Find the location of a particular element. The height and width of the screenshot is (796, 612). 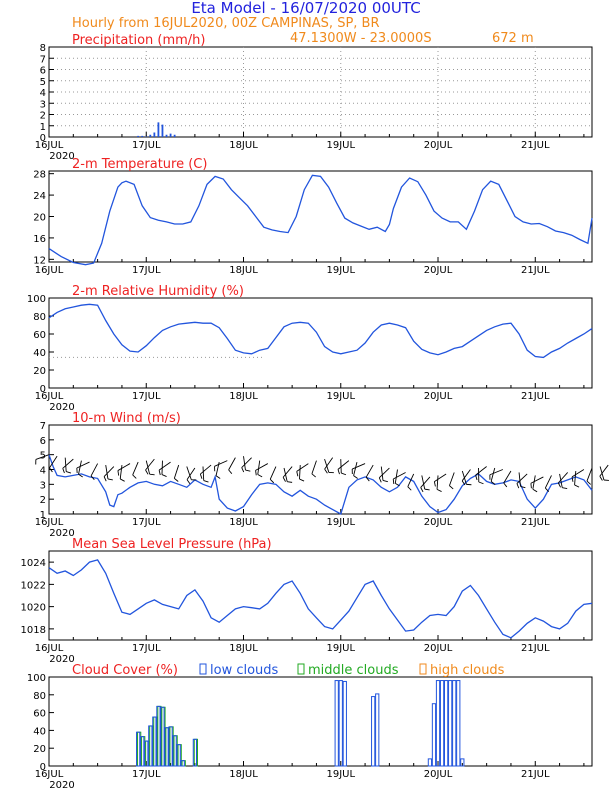

y-tick-label: 8 is located at coordinates (43, 48).